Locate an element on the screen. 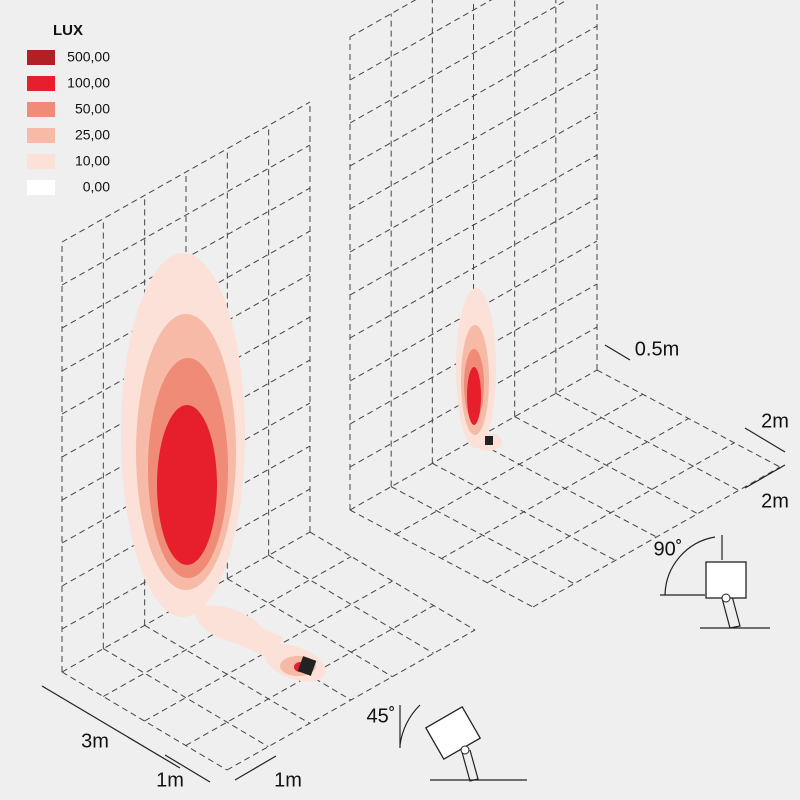 The height and width of the screenshot is (800, 800). fixtures is located at coordinates (395, 556).